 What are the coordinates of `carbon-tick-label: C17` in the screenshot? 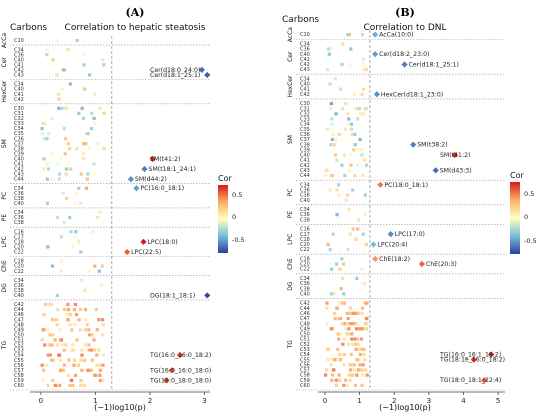 It's located at (19, 237).